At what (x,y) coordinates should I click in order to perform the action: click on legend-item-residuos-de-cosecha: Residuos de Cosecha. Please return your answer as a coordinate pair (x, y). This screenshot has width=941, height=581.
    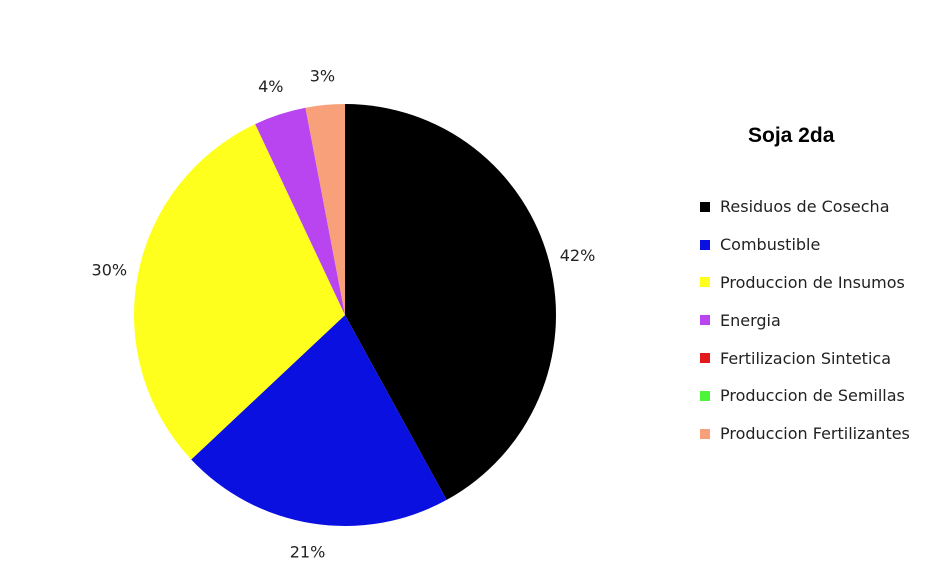
    Looking at the image, I should click on (805, 207).